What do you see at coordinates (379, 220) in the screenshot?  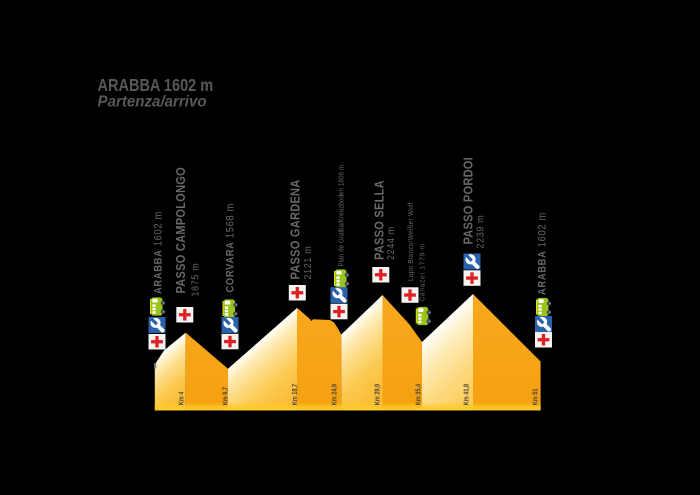 I see `svg-text: PASSO SELLA` at bounding box center [379, 220].